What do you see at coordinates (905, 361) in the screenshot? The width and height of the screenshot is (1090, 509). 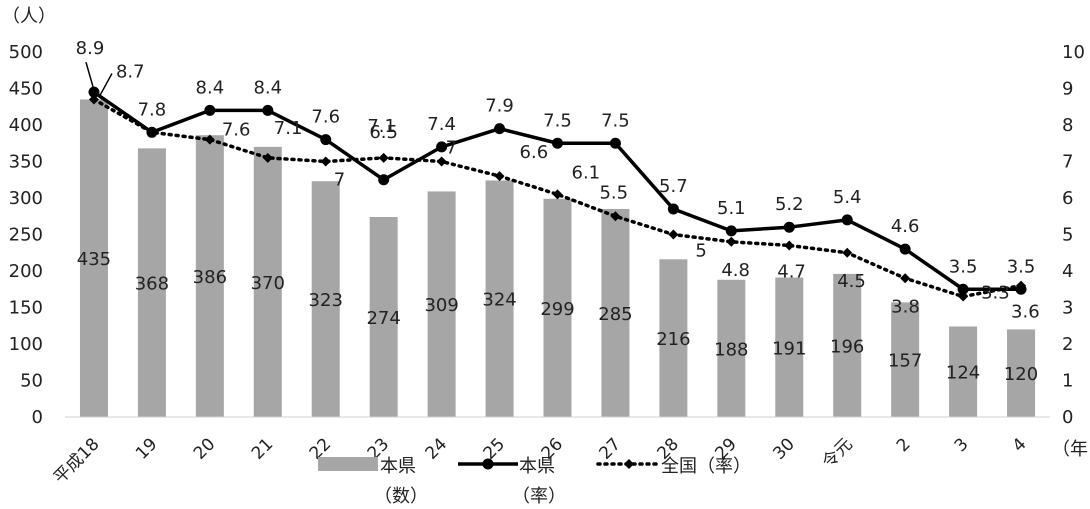 I see `bar-value-label: 157` at bounding box center [905, 361].